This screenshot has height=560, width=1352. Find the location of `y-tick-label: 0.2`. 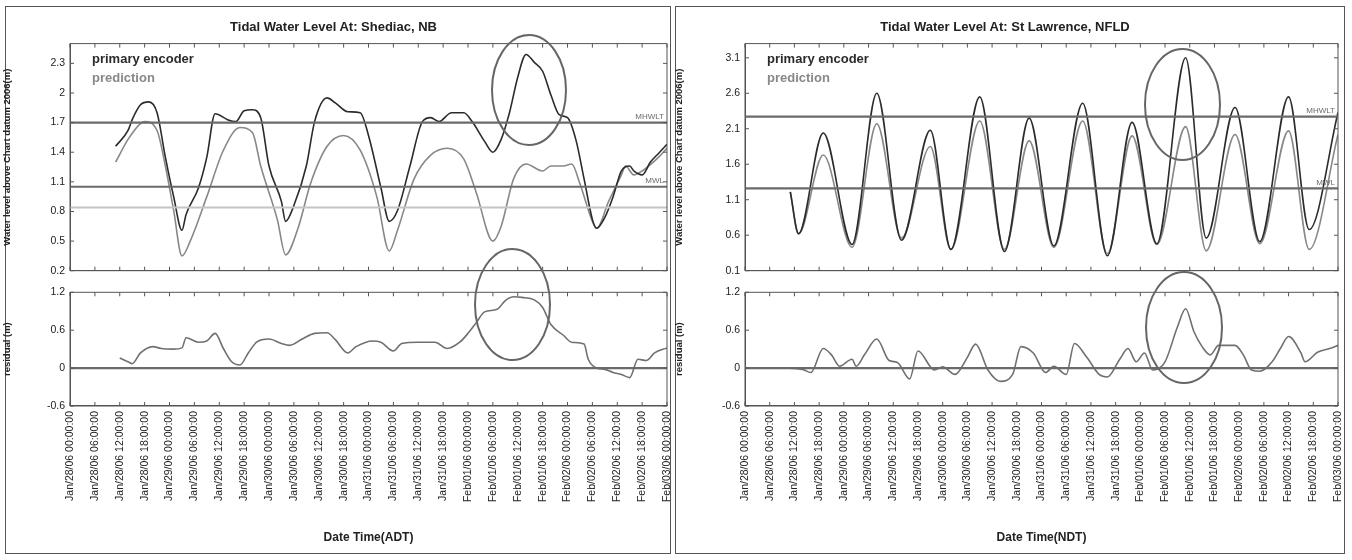

y-tick-label: 0.2 is located at coordinates (58, 269).